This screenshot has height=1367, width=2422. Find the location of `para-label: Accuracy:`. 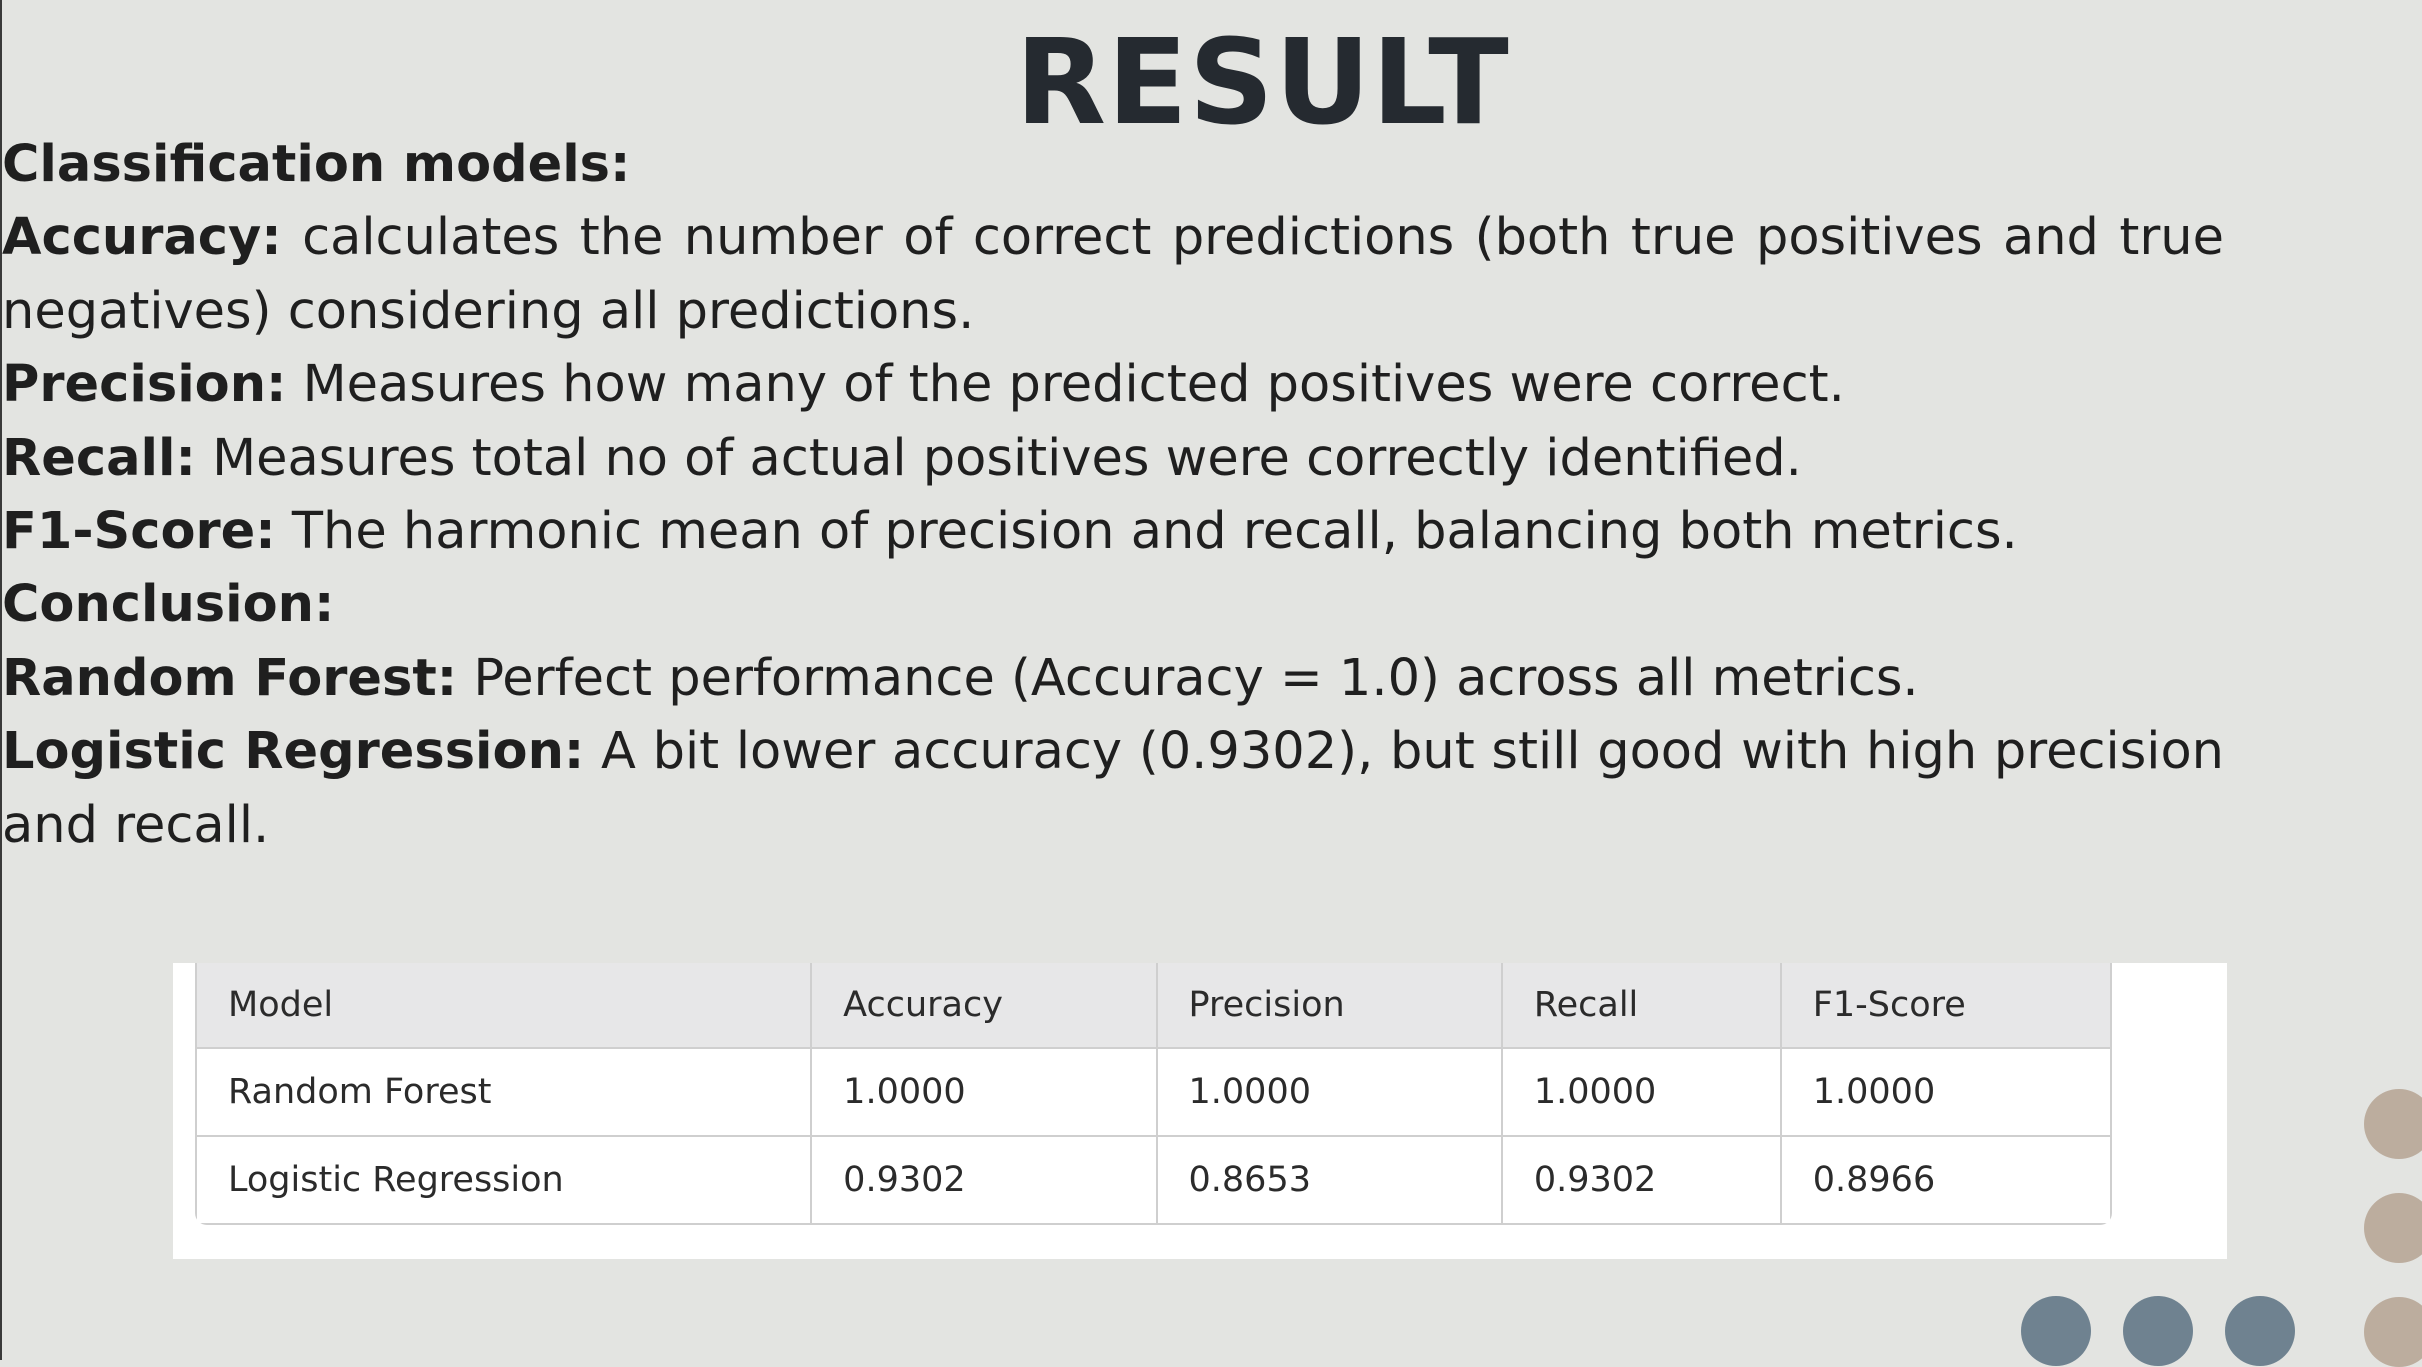

para-label: Accuracy: is located at coordinates (142, 238).